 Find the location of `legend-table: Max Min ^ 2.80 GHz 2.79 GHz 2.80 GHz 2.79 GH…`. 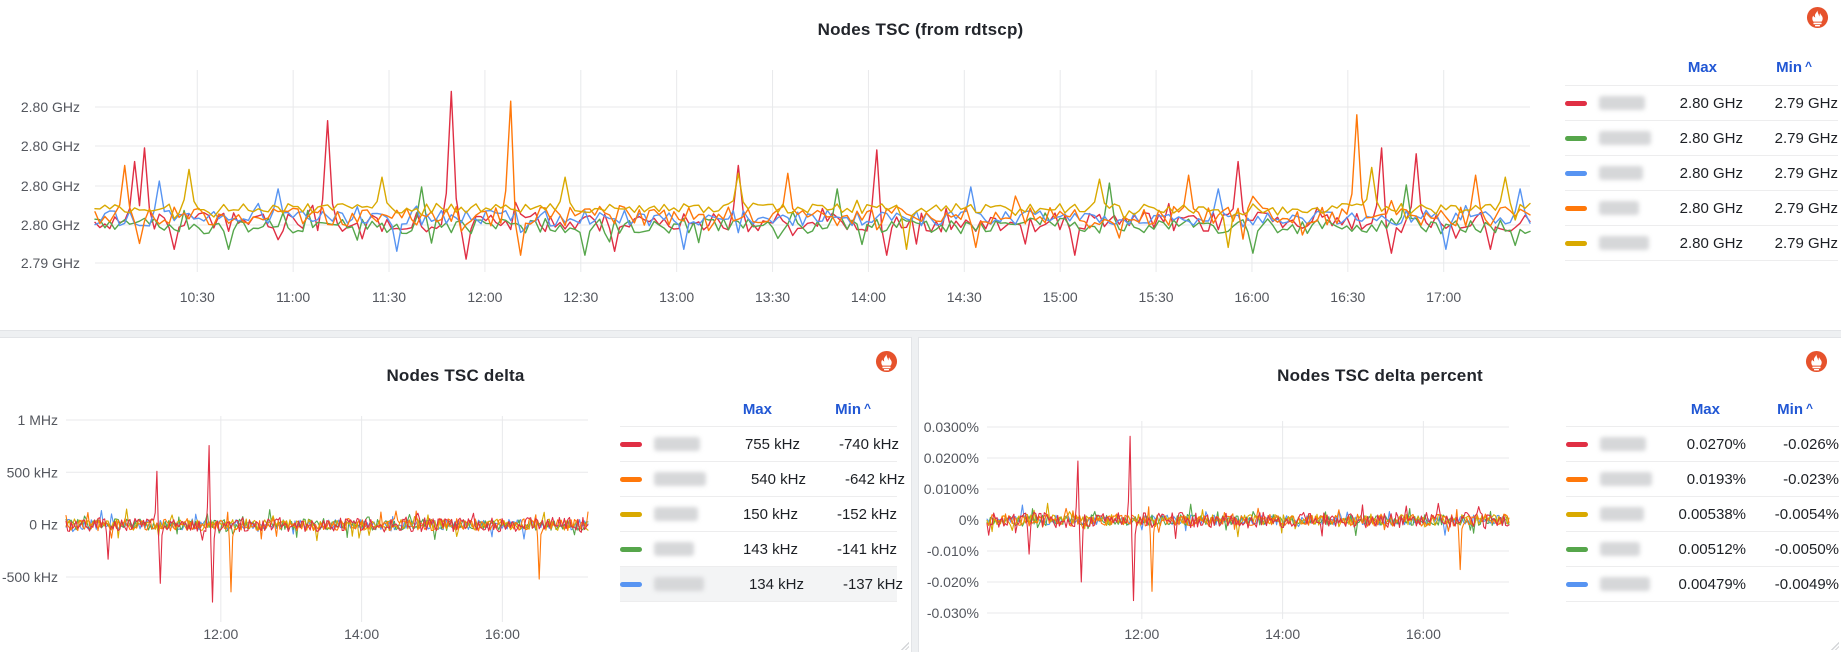

legend-table: Max Min ^ 2.80 GHz 2.79 GHz 2.80 GHz 2.79 GH… is located at coordinates (1701, 155).